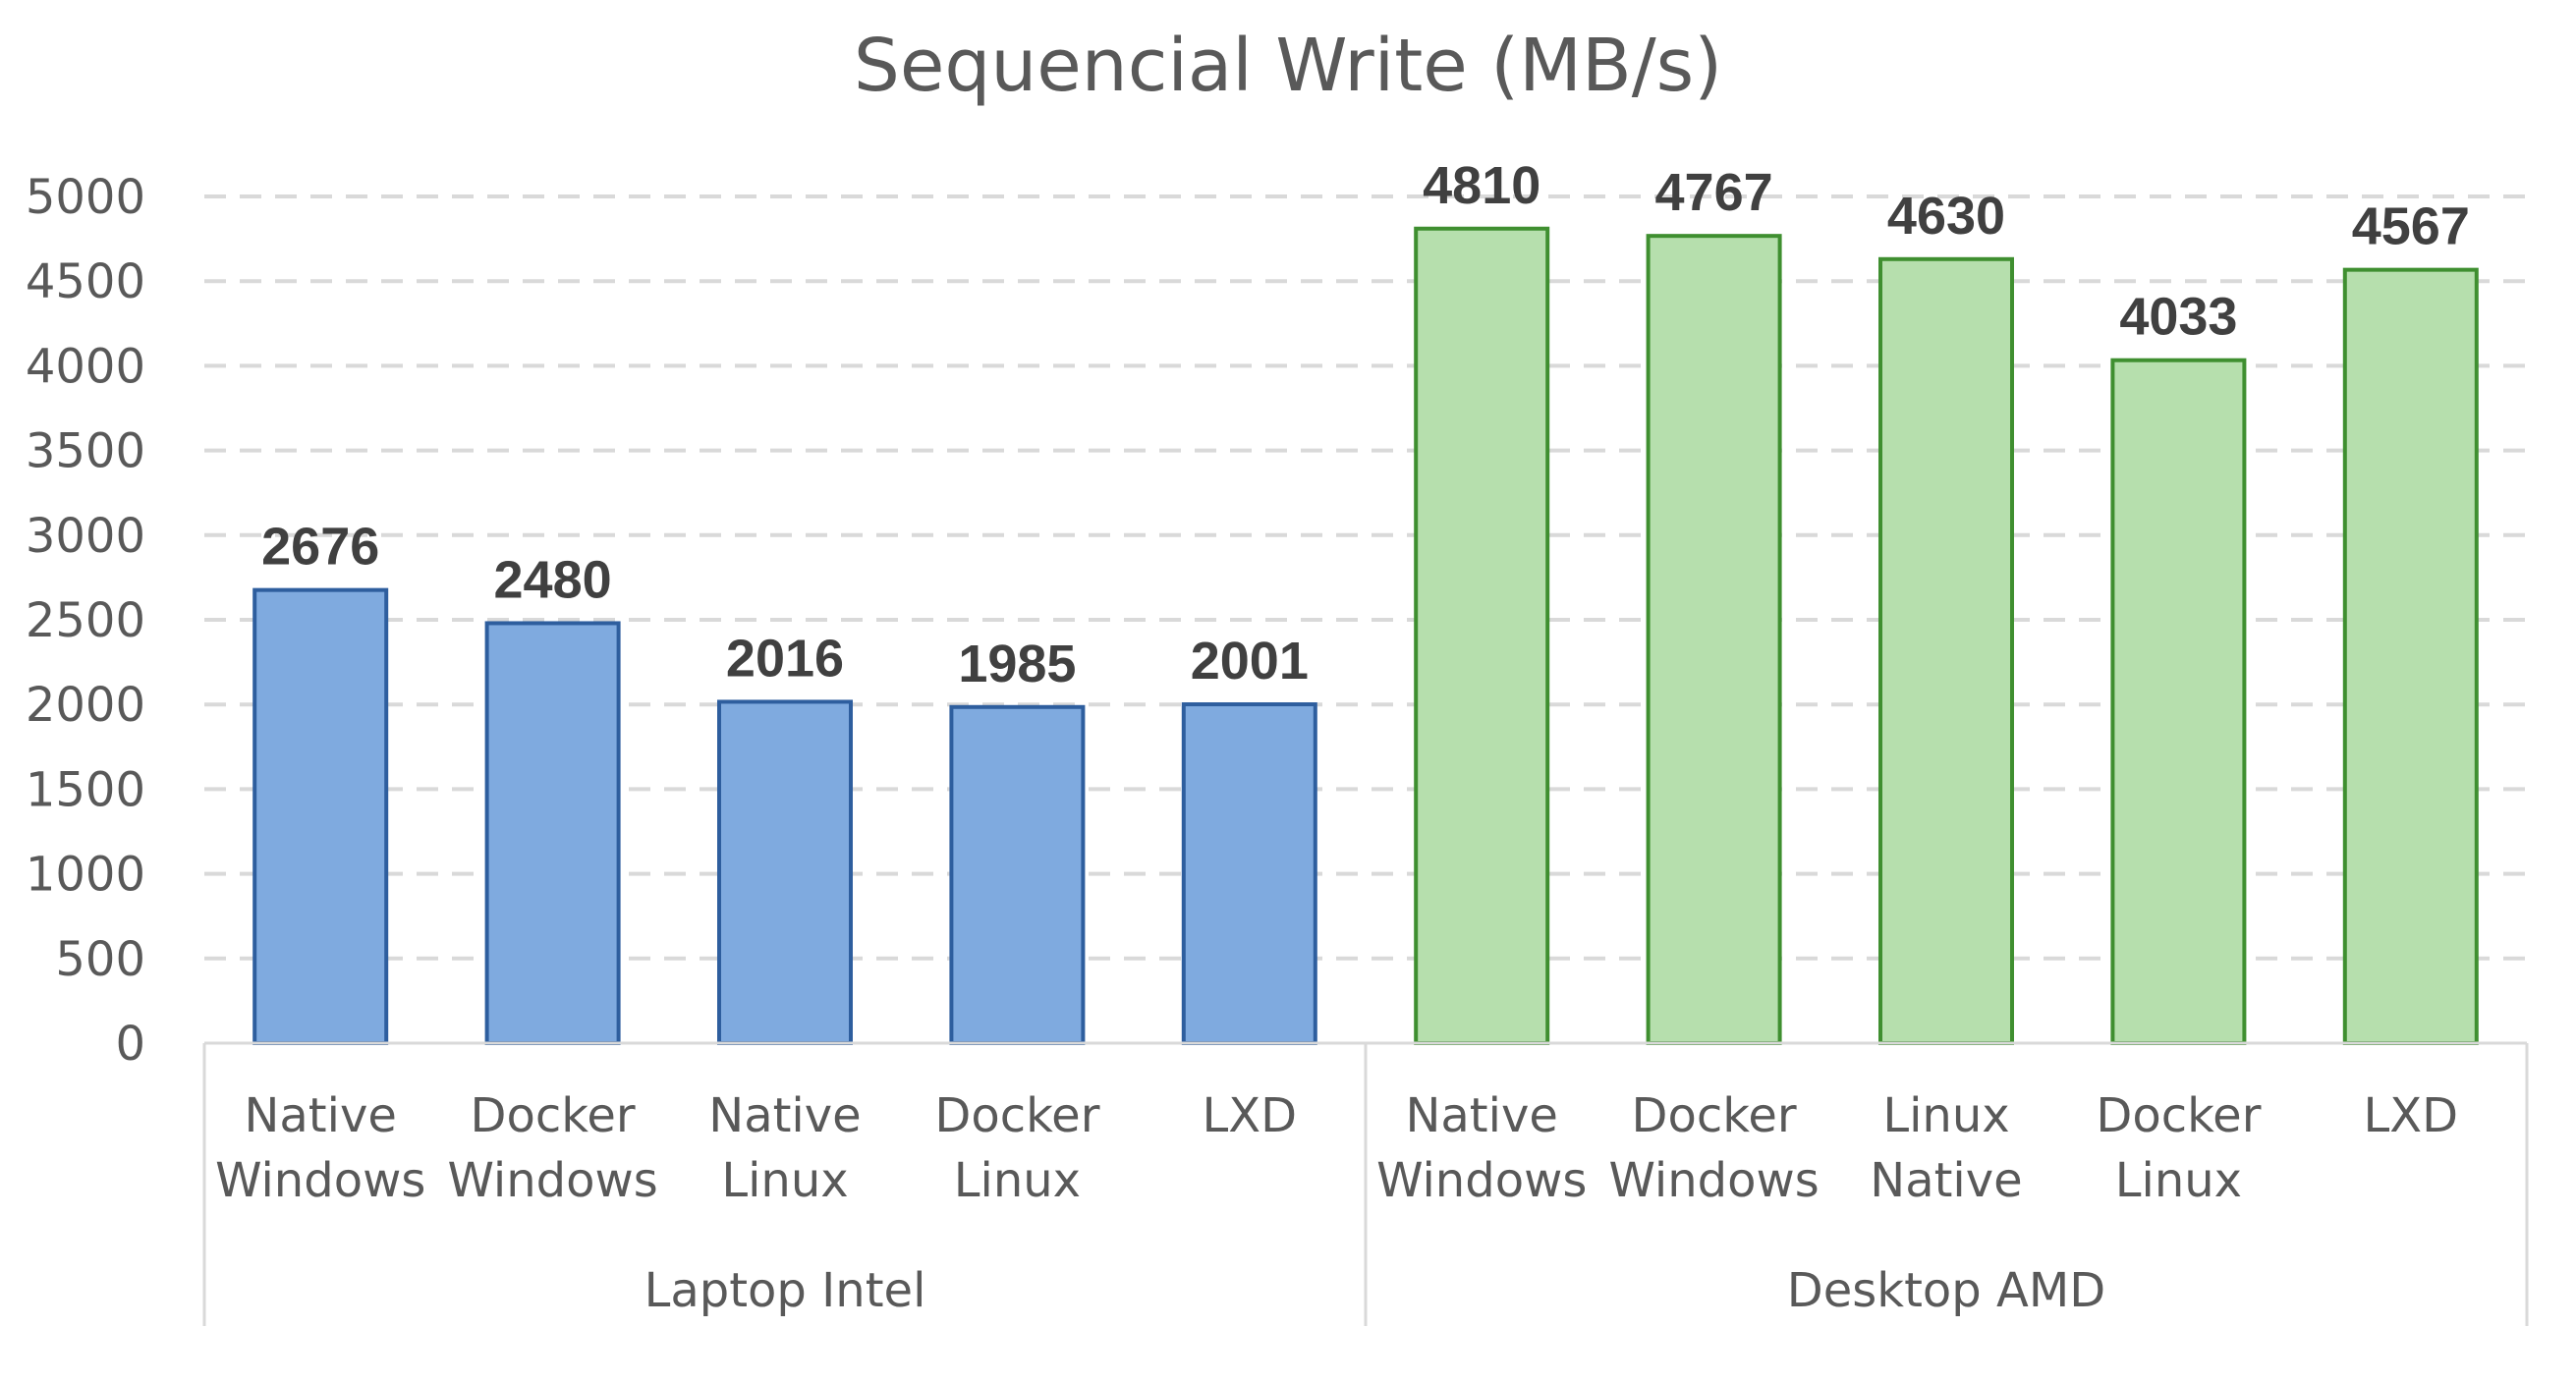 The height and width of the screenshot is (1383, 2576). I want to click on y-tick-label: 0, so click(130, 1044).